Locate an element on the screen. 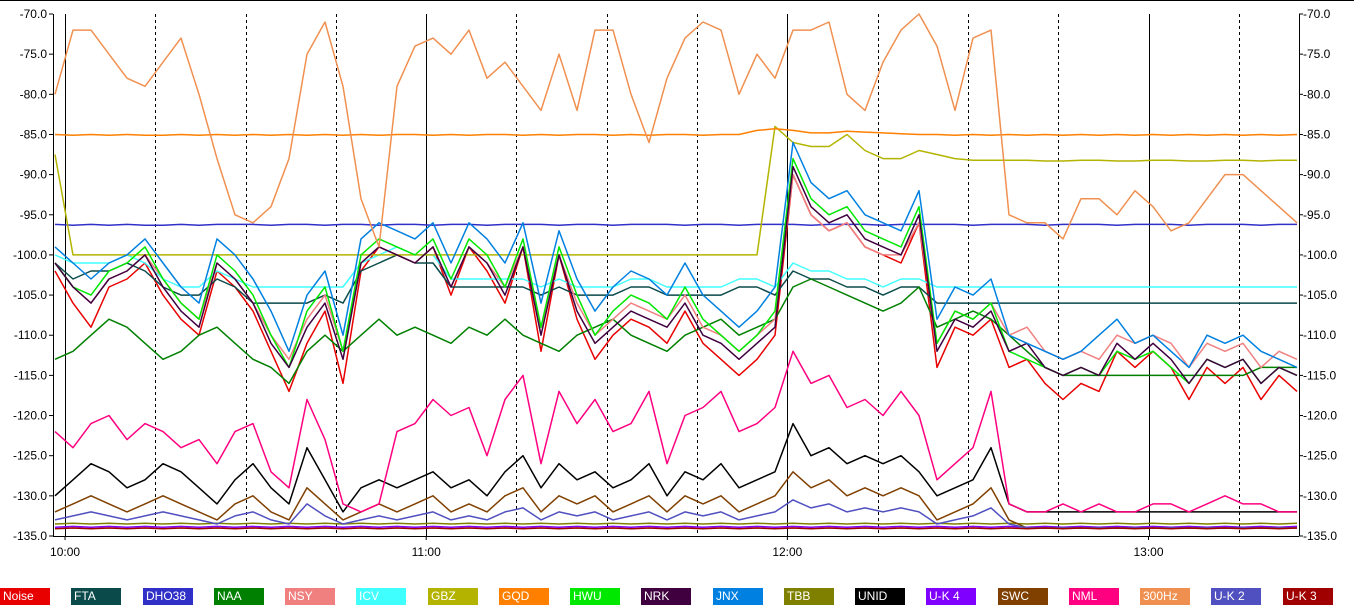  legend-item-tbb: TBB is located at coordinates (809, 596).